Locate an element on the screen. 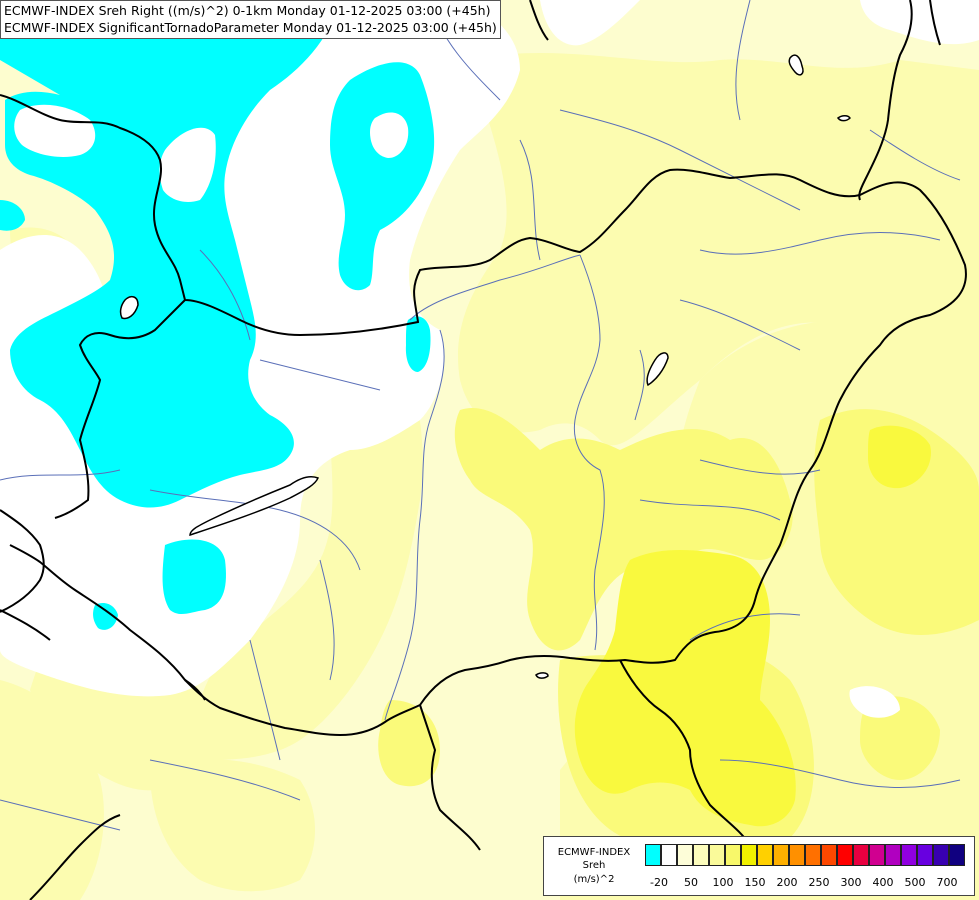  sreh-zone-white-holes is located at coordinates (211, 153).